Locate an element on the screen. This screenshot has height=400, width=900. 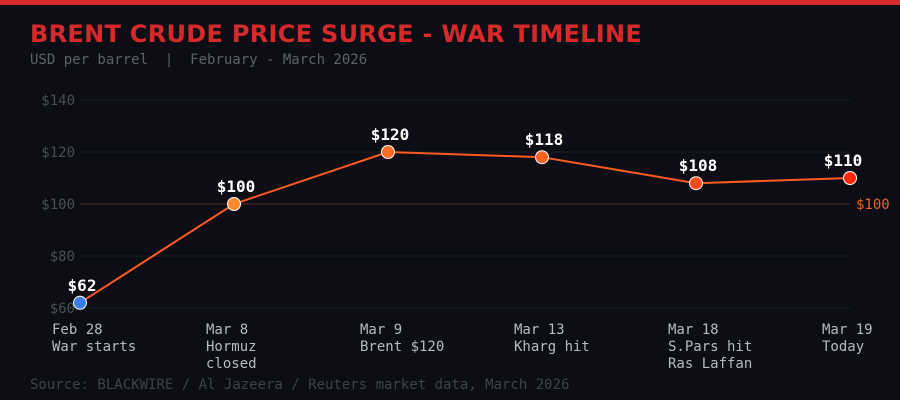
chart-title: BRENT CRUDE PRICE SURGE - WAR TIMELINE is located at coordinates (336, 34).